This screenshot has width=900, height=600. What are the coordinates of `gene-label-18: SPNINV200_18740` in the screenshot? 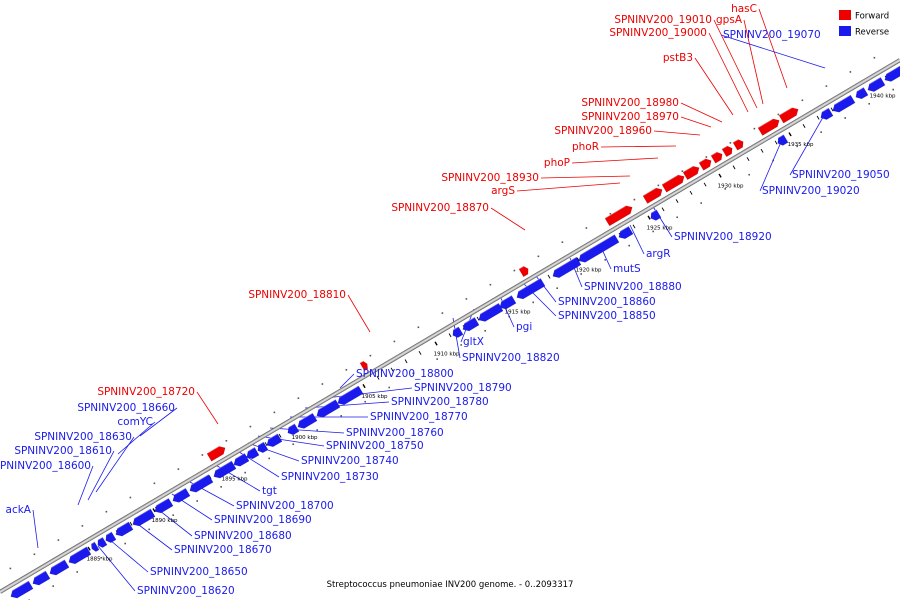 It's located at (350, 461).